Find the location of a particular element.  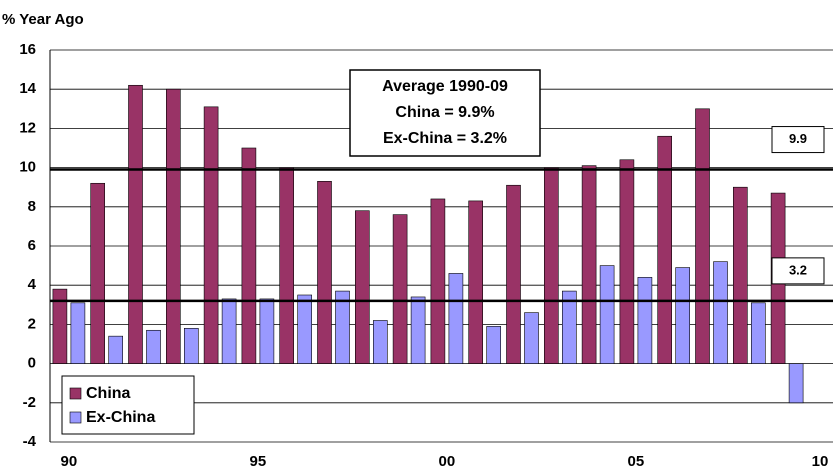

annotation-line: Average 1990-09 is located at coordinates (445, 86).